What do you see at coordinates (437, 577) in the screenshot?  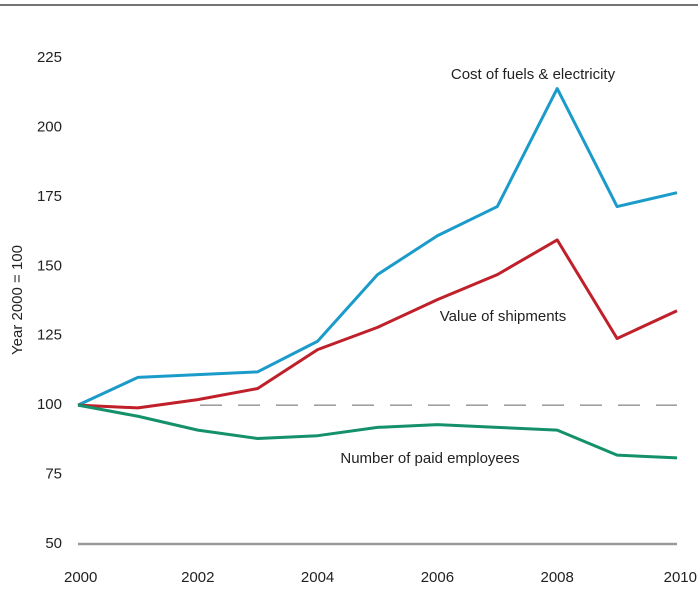 I see `x-tick-label: 2006` at bounding box center [437, 577].